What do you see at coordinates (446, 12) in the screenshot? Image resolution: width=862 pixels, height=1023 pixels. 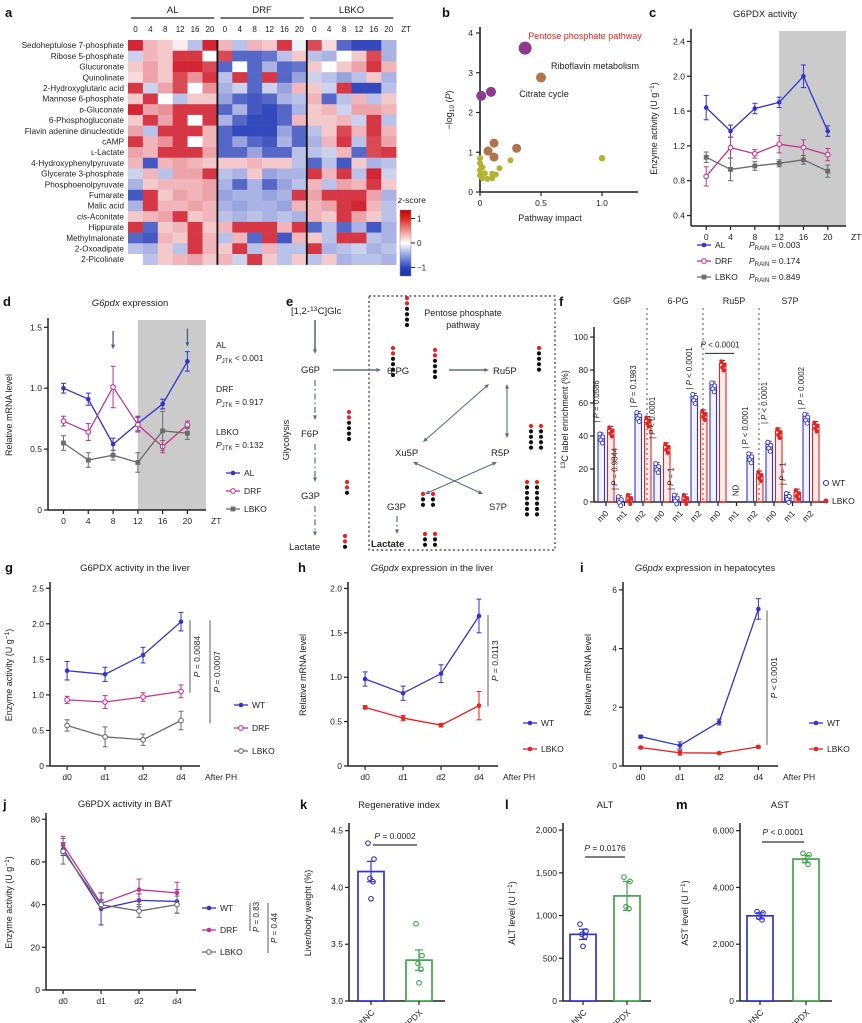 I see `panel-b-letter: b` at bounding box center [446, 12].